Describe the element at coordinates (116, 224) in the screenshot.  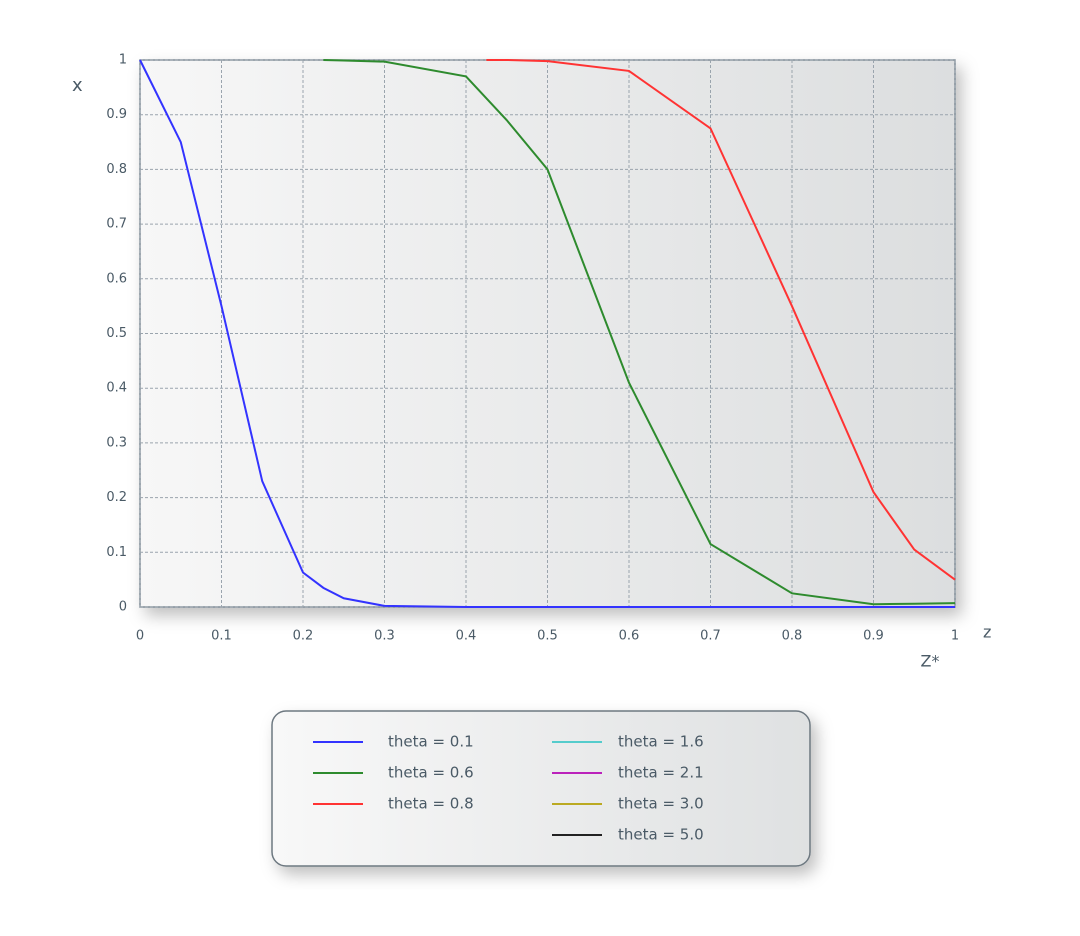
I see `y-tick-label: 0.7` at that location.